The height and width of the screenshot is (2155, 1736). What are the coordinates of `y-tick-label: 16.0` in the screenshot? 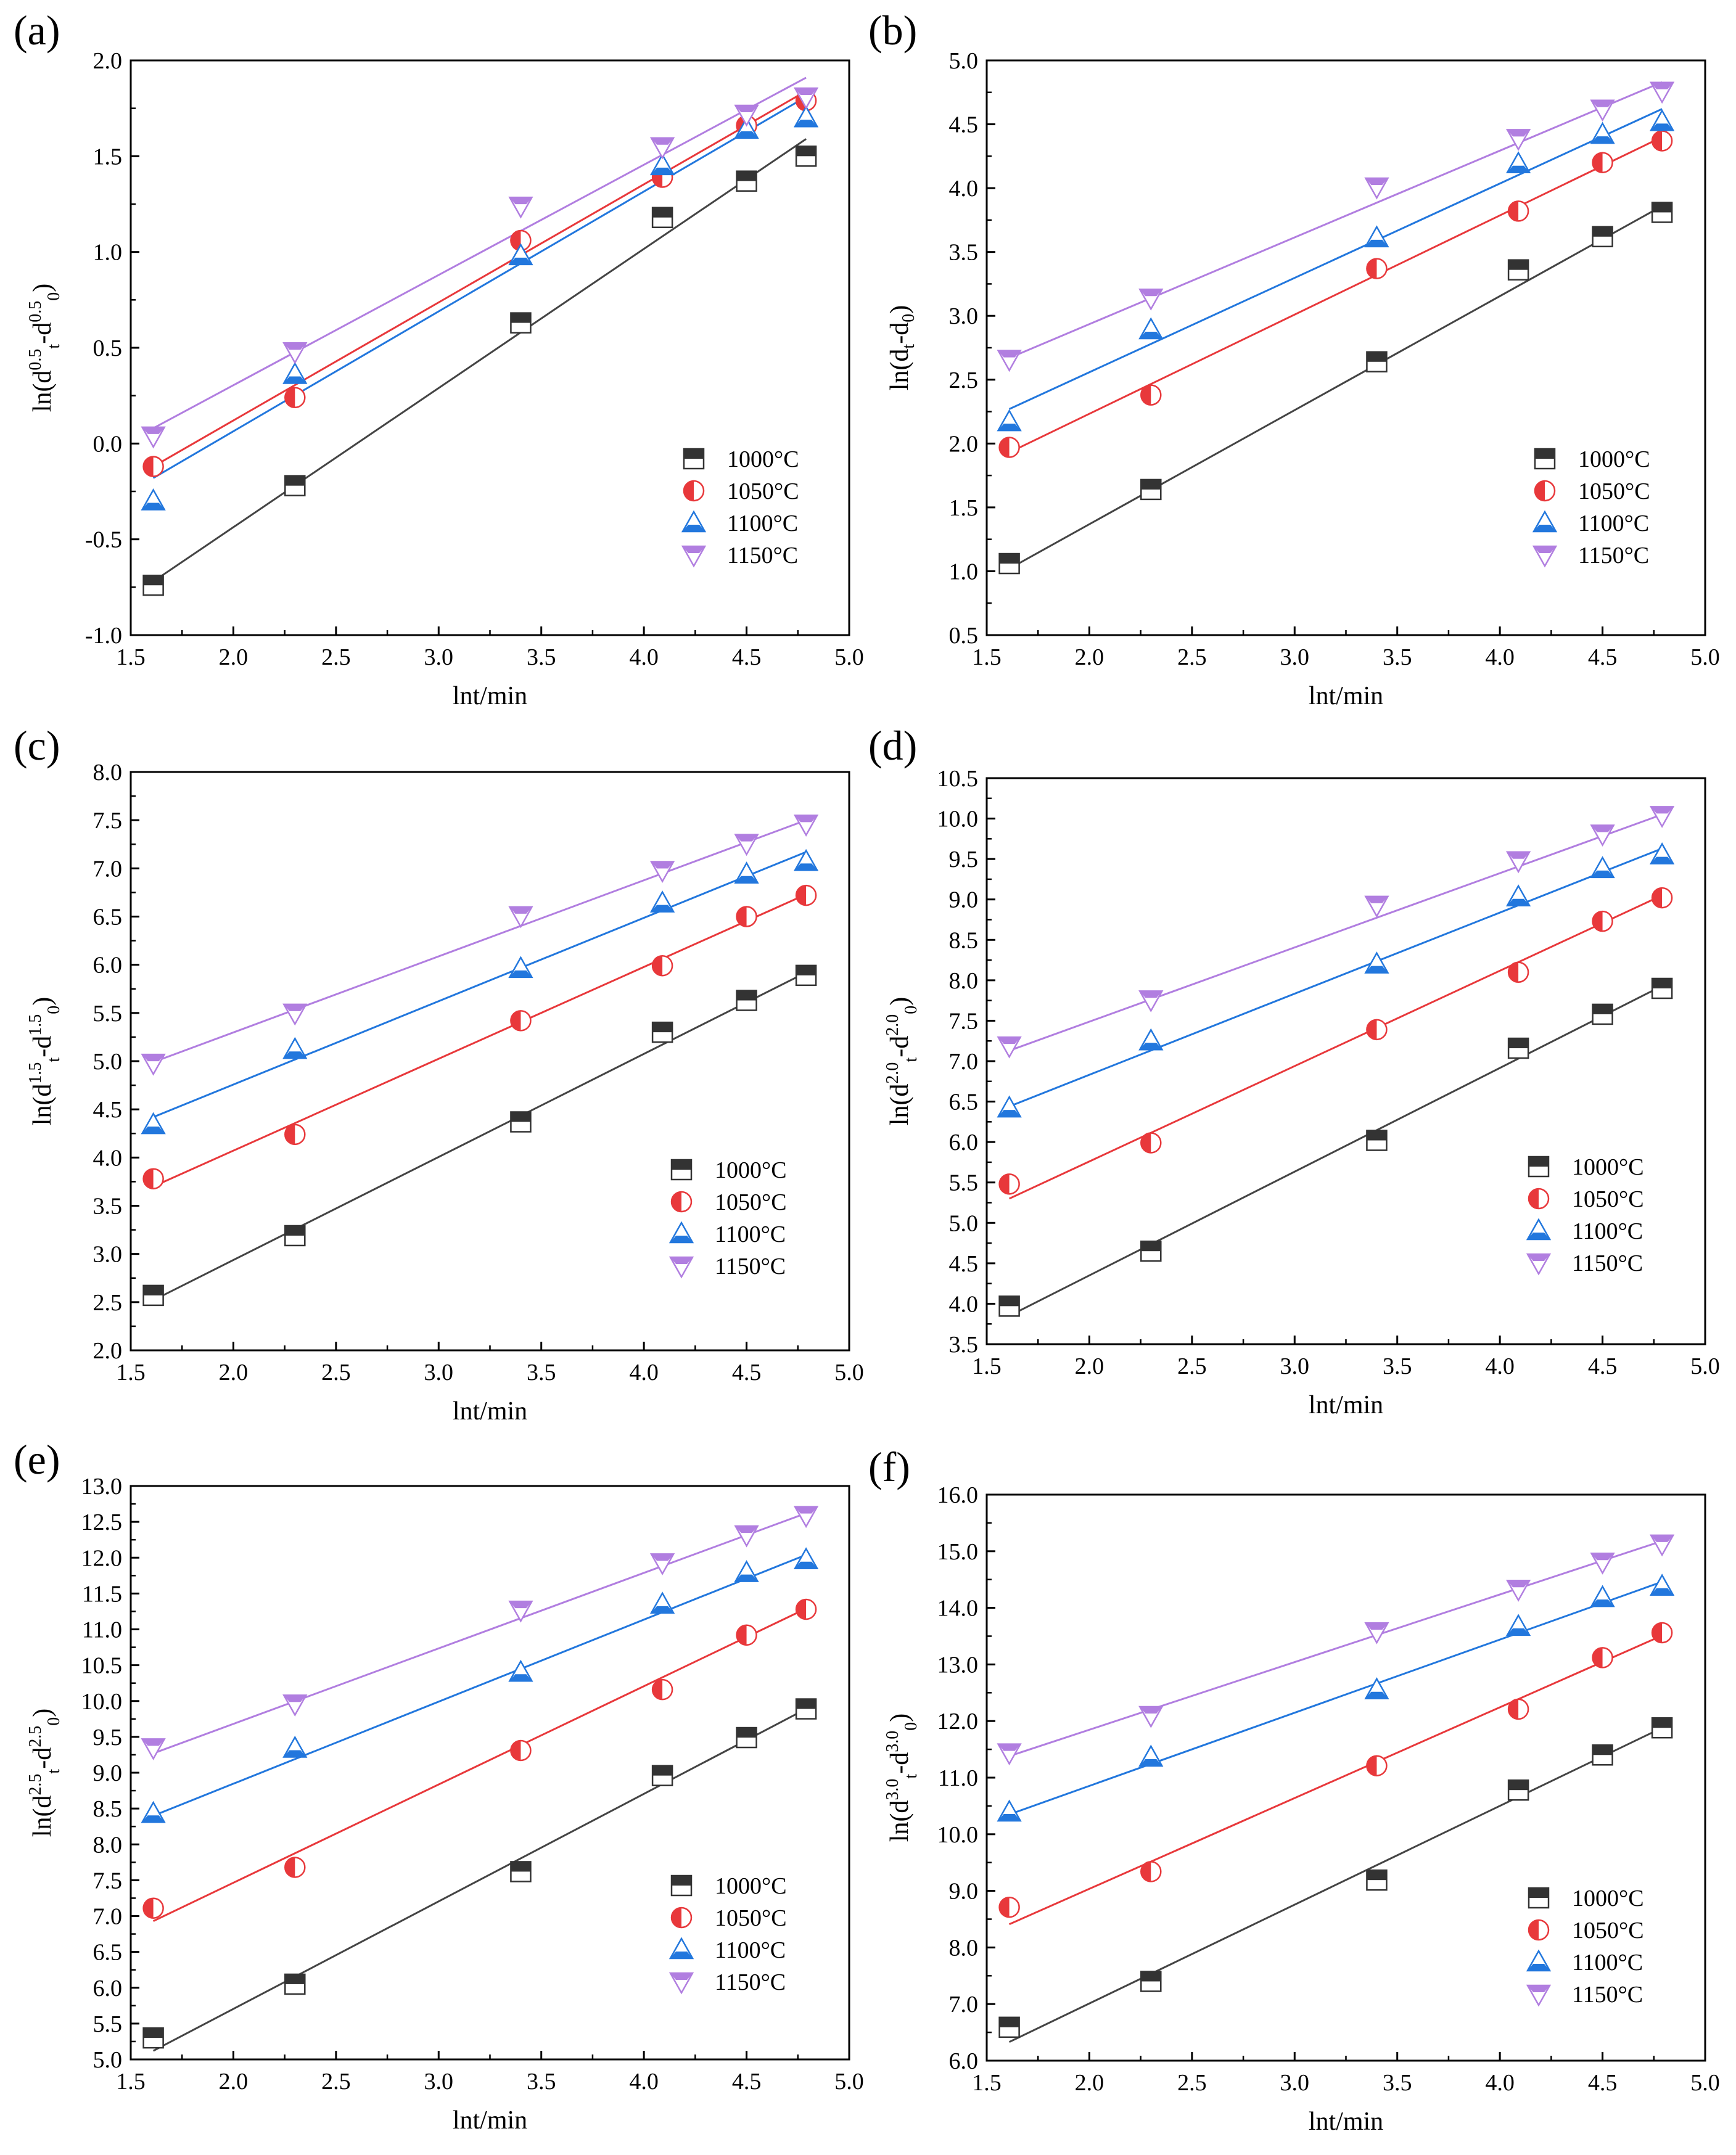 It's located at (958, 1495).